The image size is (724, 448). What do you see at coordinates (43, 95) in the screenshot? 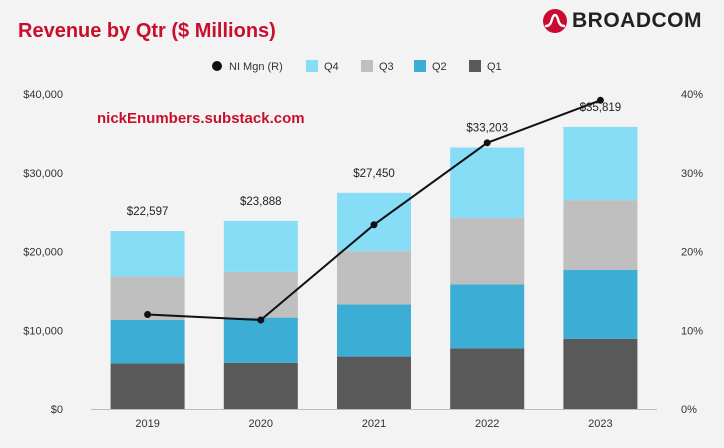
I see `y-left-tick-label: $40,000` at bounding box center [43, 95].